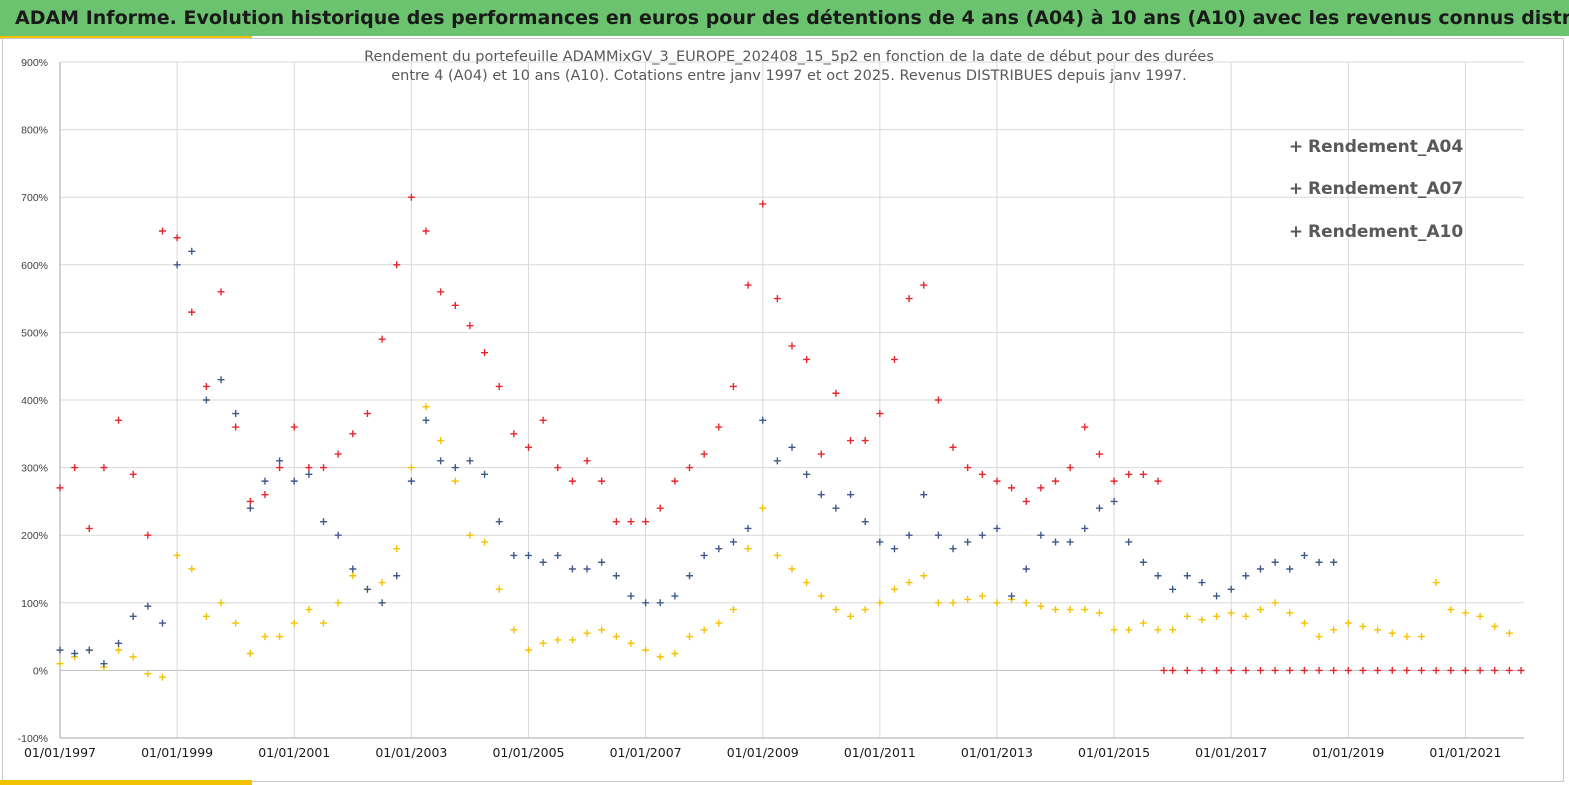 Image resolution: width=1569 pixels, height=785 pixels. Describe the element at coordinates (1385, 147) in the screenshot. I see `legend-label-a04: Rendement_A04` at that location.